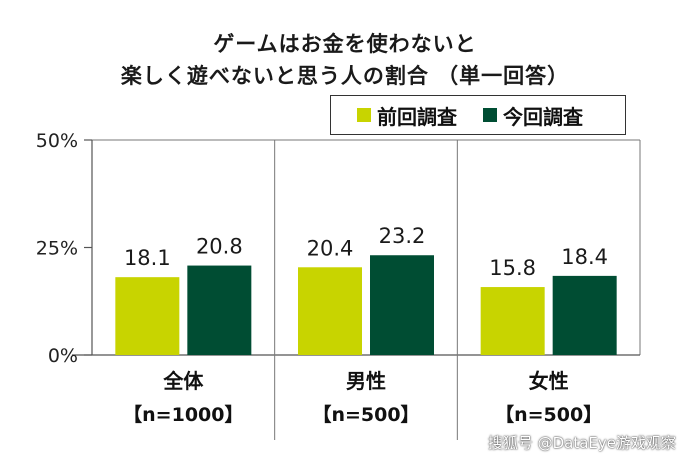 Image resolution: width=690 pixels, height=463 pixels. I want to click on data-label: 15.8, so click(512, 268).